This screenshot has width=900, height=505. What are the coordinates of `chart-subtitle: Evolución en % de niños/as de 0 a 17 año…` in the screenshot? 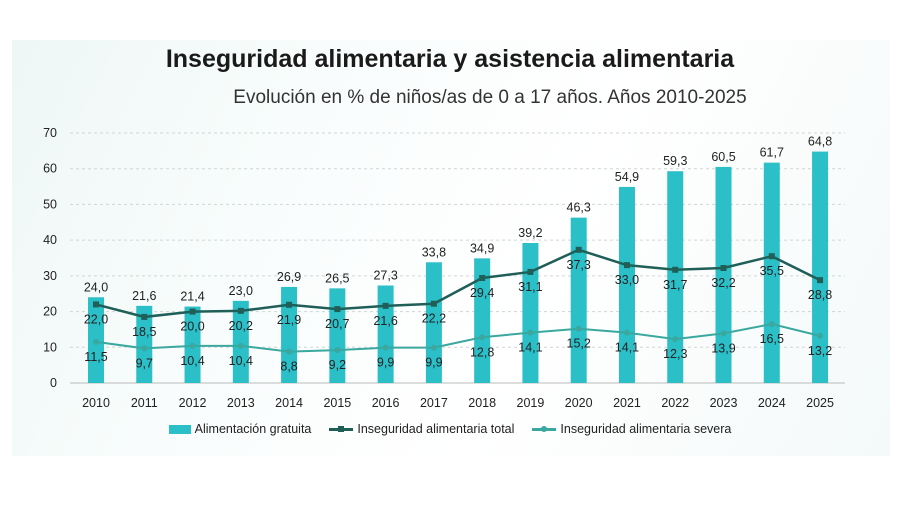 It's located at (490, 97).